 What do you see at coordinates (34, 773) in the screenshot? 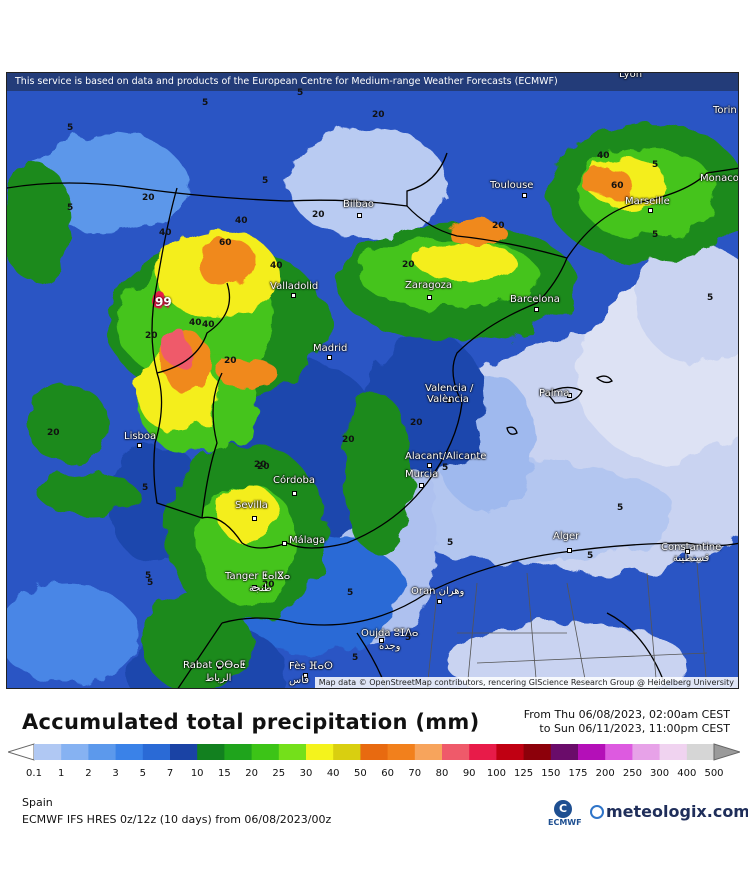
I see `legend-tick-label: 0.1` at bounding box center [34, 773].